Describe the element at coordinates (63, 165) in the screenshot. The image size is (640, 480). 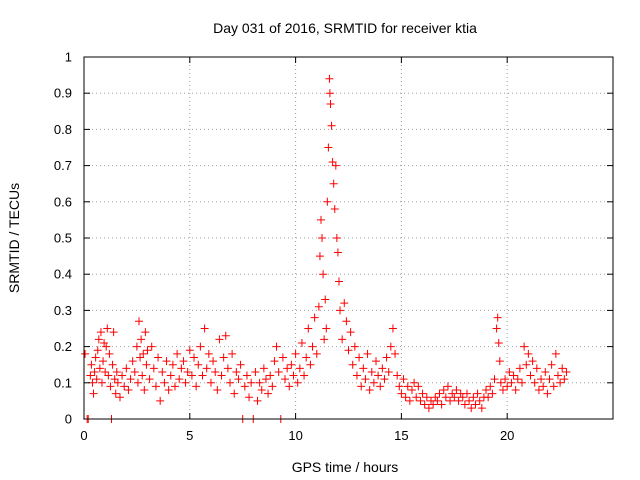
I see `y-tick-label: 0.7` at that location.